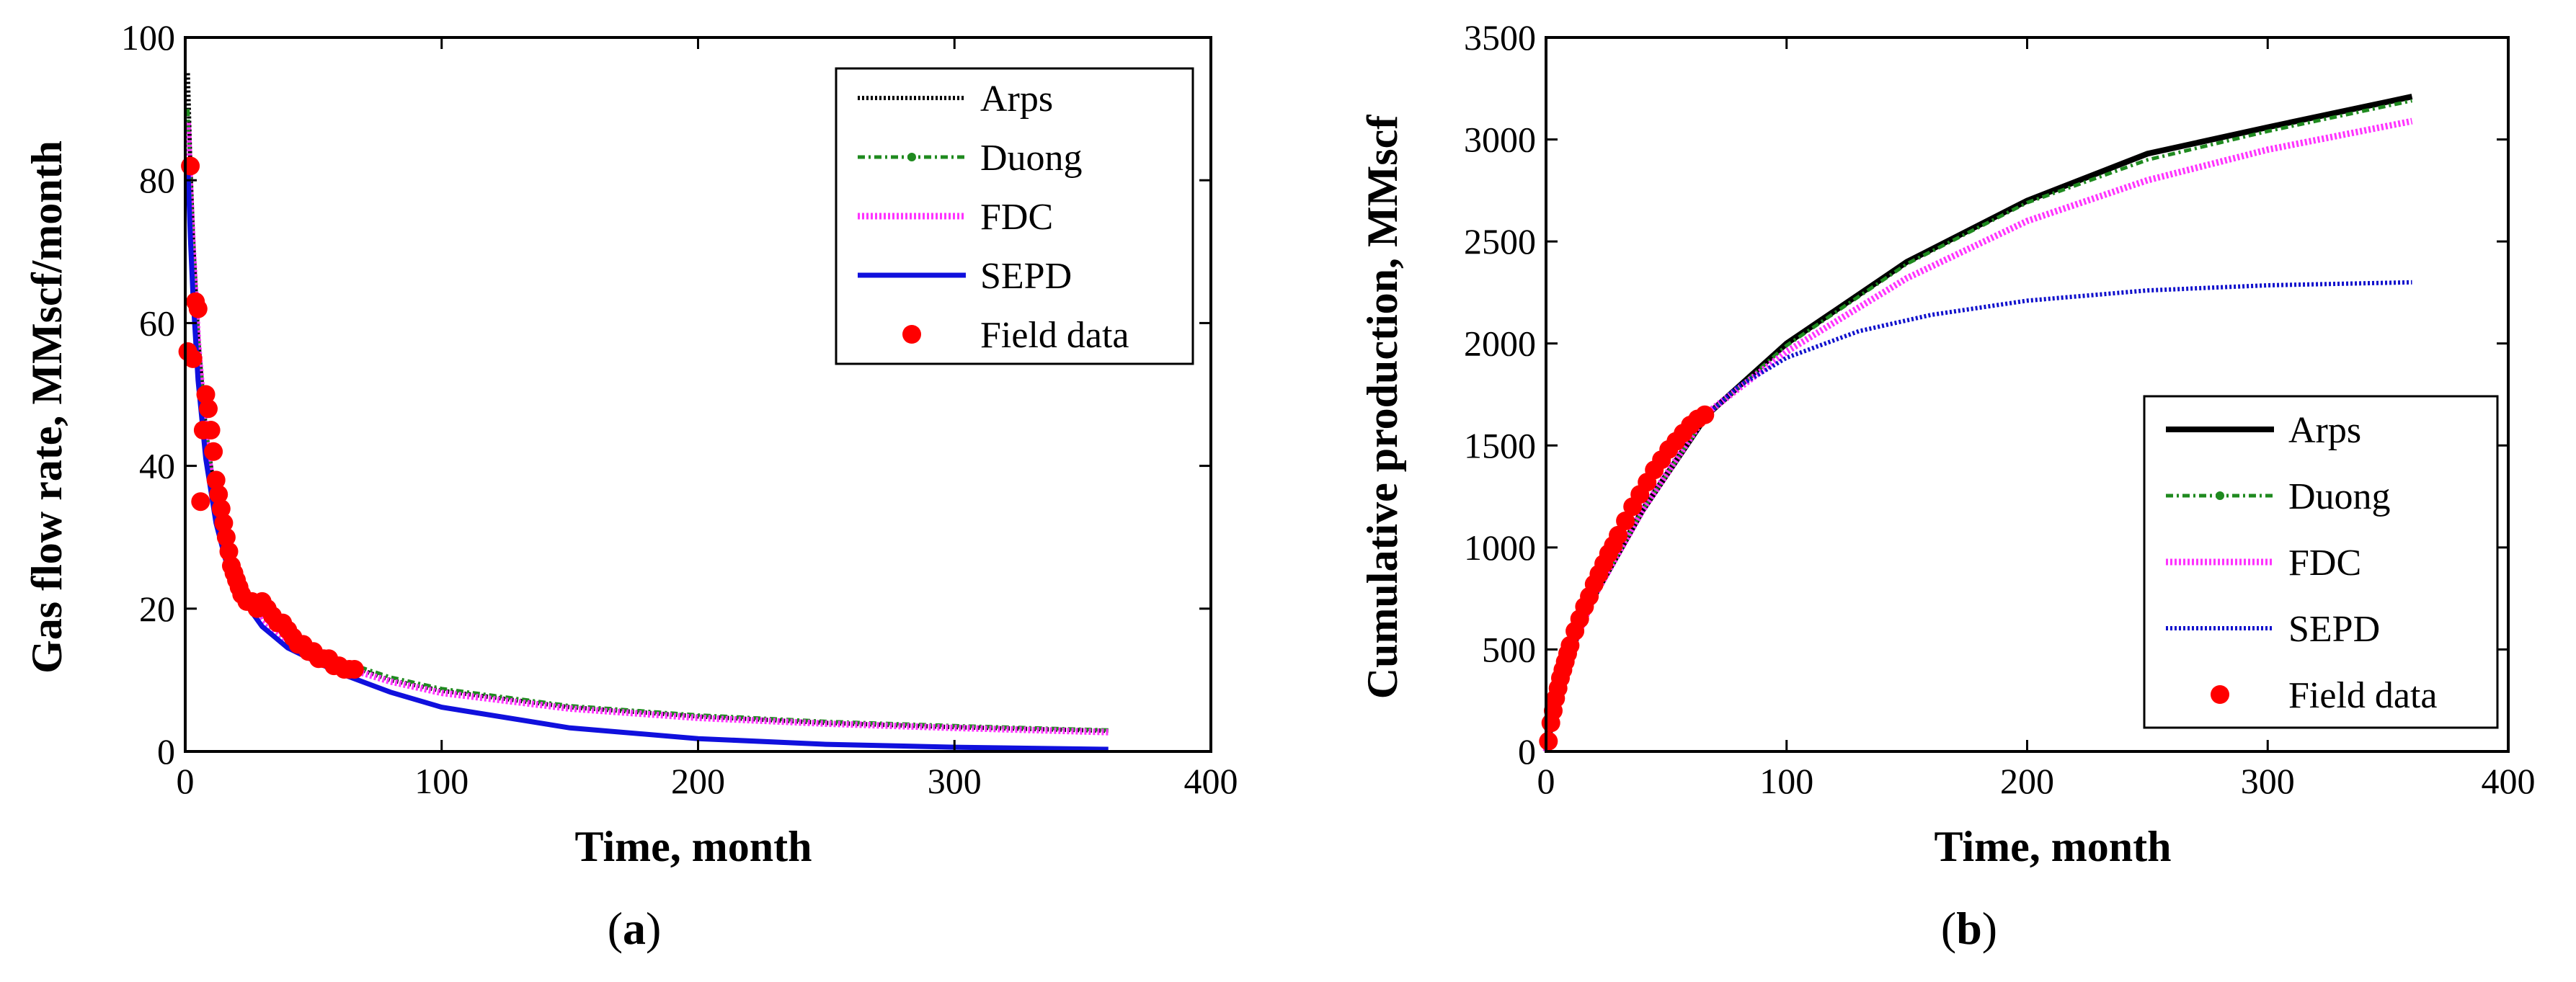  What do you see at coordinates (1509, 649) in the screenshot?
I see `y-tick-label: 500` at bounding box center [1509, 649].